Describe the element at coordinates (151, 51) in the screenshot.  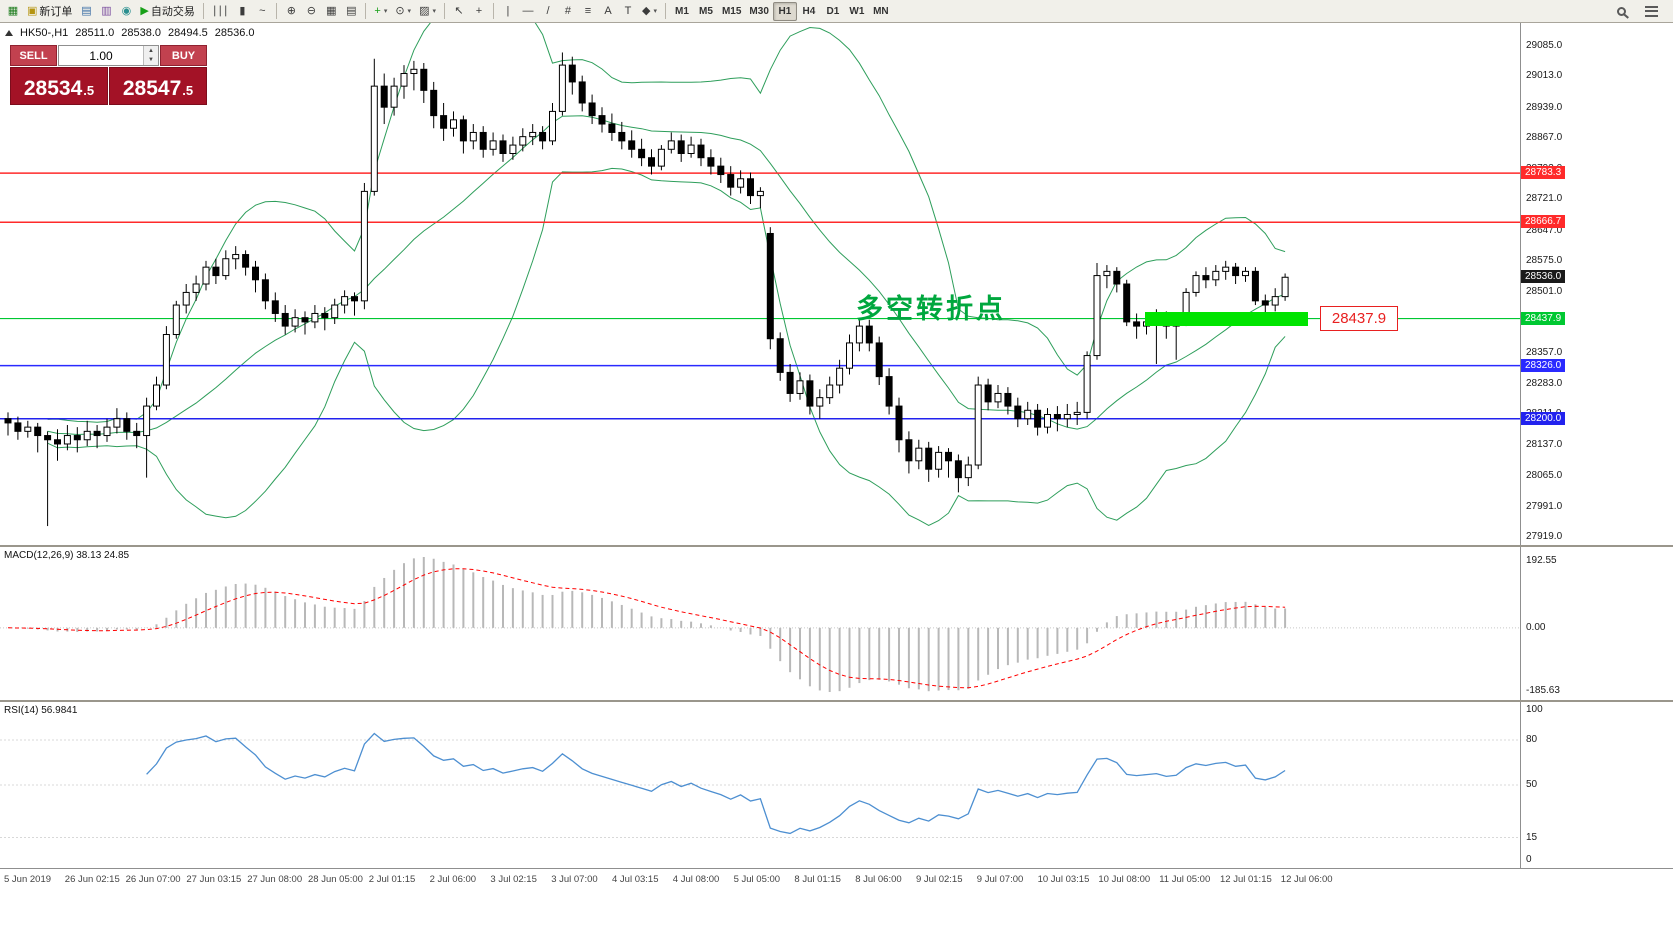
I see `volume-up-button: ▲` at that location.